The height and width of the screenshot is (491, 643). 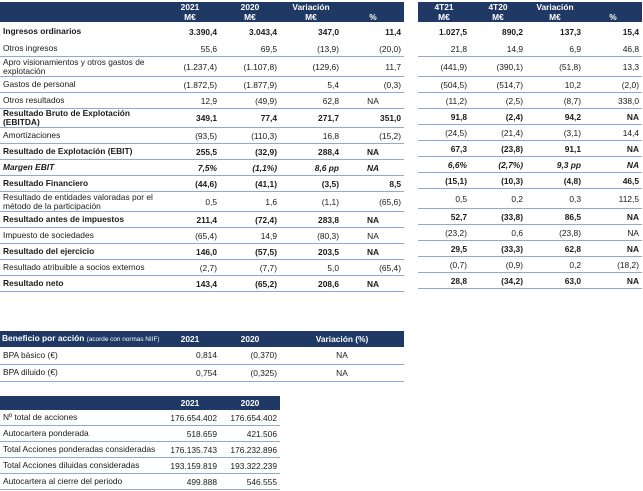 I want to click on value-4t20: (514,7), so click(x=498, y=84).